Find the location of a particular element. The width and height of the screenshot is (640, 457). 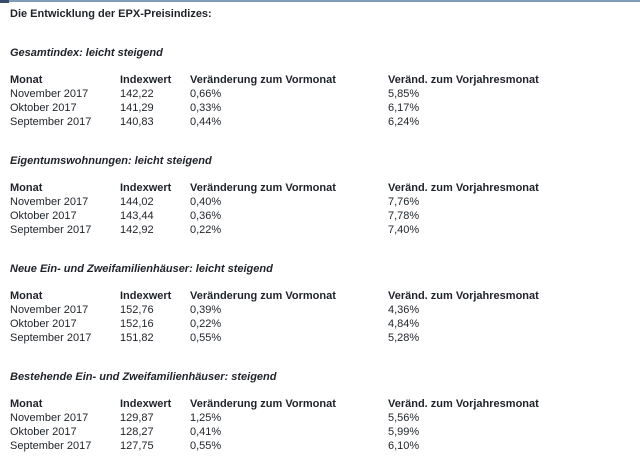

cell-indexwert: 143,44 is located at coordinates (137, 216).